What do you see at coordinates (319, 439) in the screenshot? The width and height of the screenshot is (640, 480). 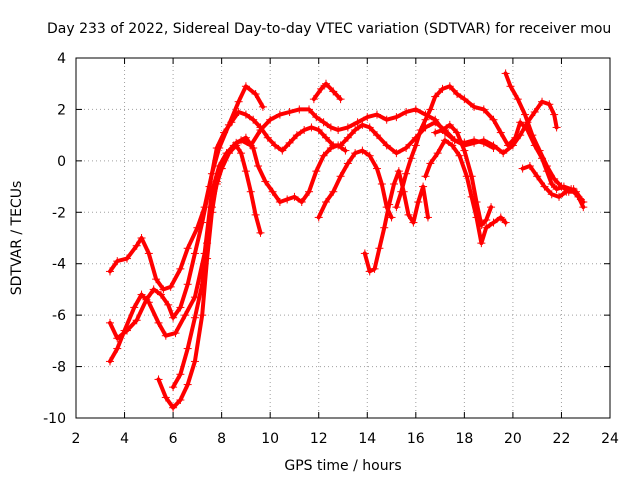 I see `x-tick-label: 12` at bounding box center [319, 439].